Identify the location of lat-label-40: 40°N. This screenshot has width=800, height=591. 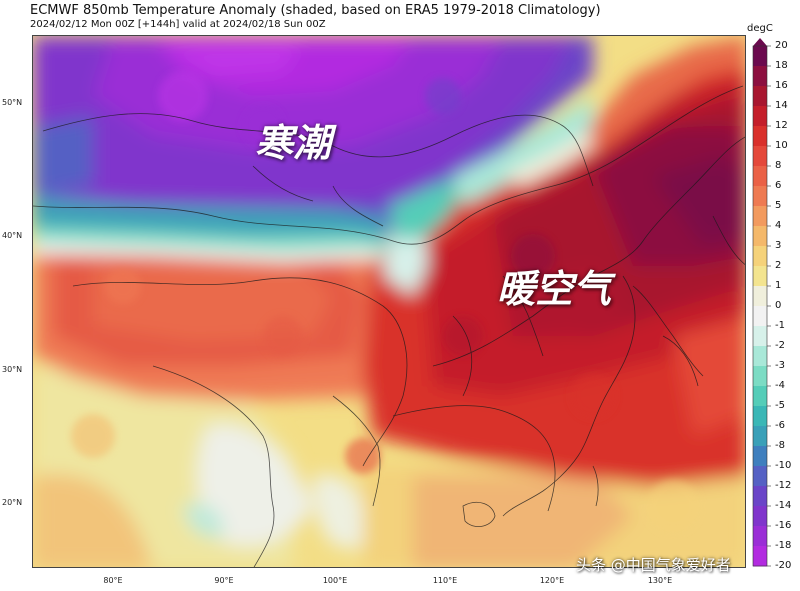
(12, 235).